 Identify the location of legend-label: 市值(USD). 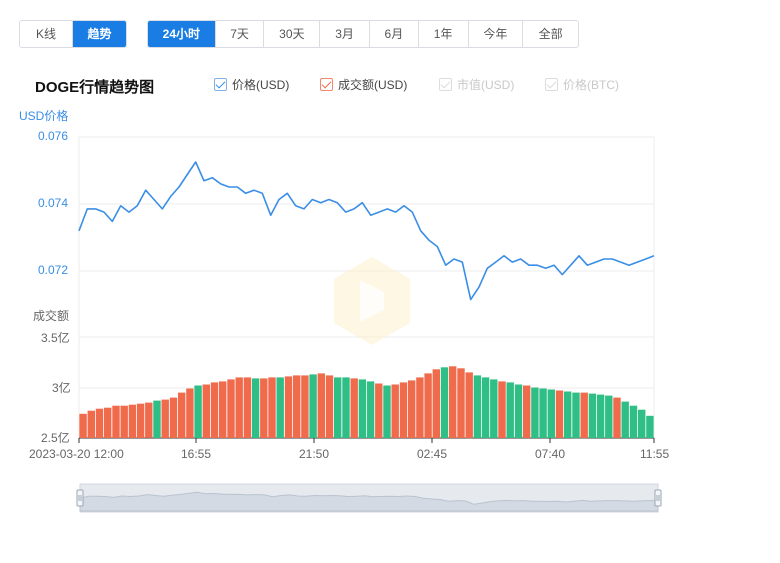
(486, 84).